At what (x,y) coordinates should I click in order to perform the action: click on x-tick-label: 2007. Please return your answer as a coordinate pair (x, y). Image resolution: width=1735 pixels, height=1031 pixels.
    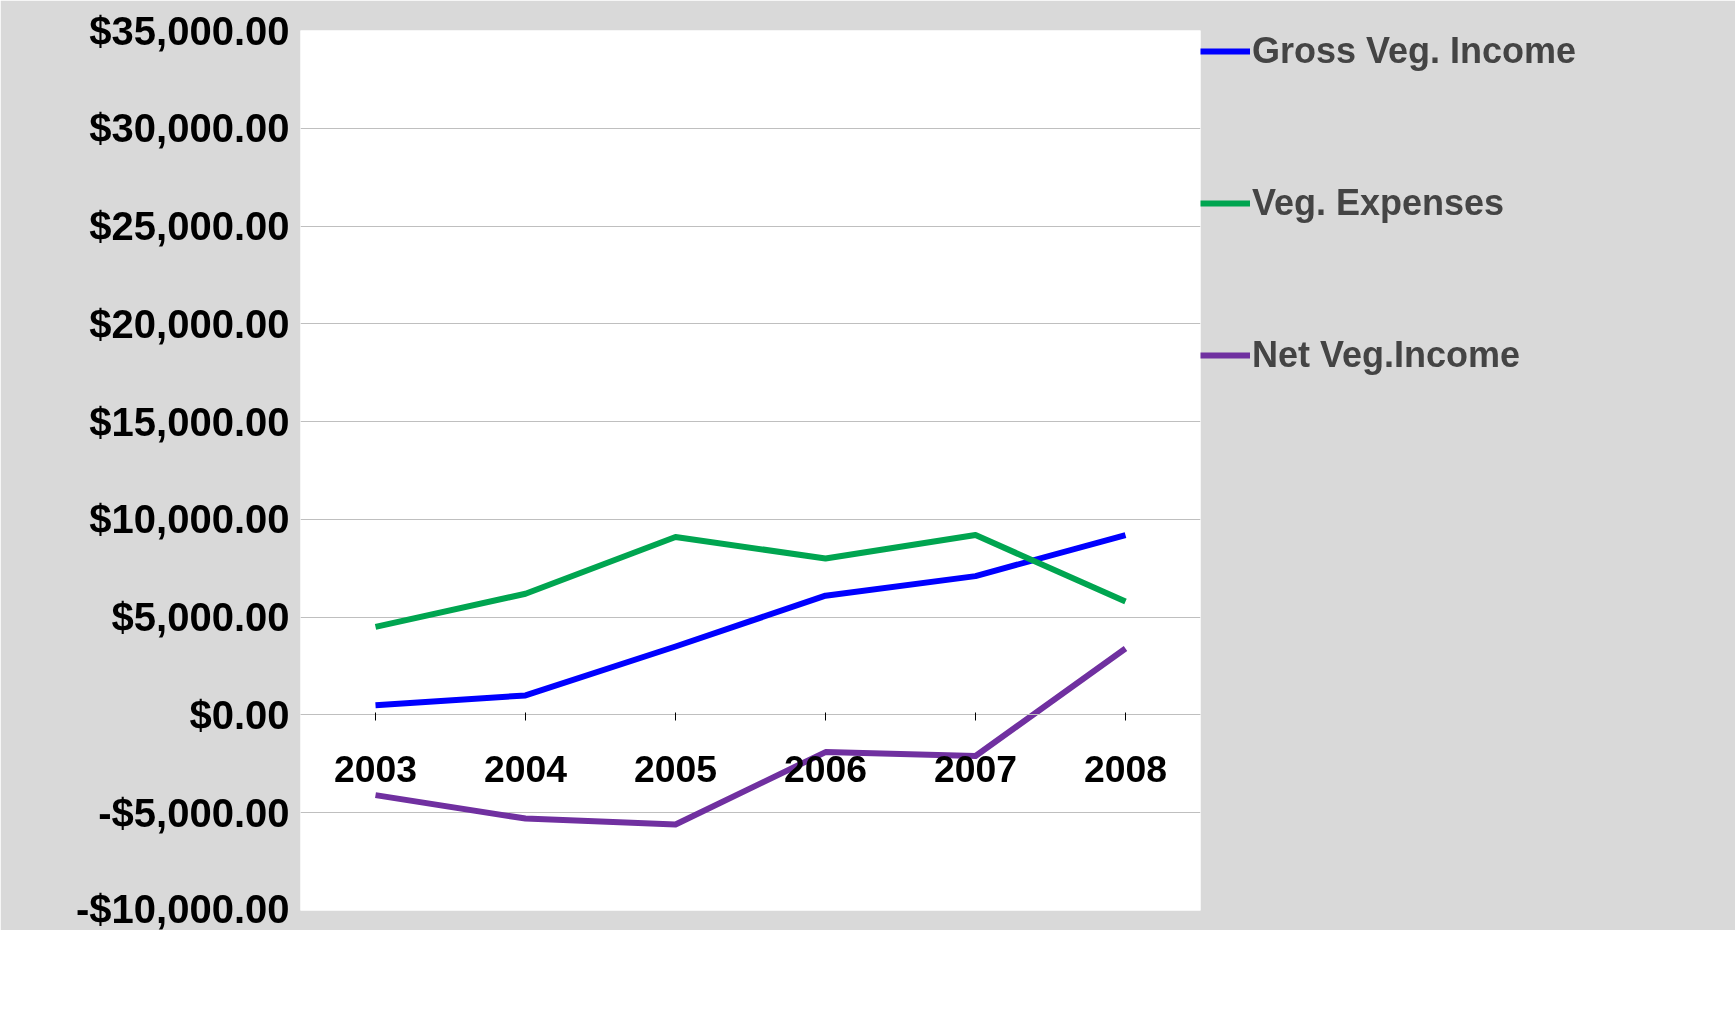
    Looking at the image, I should click on (975, 768).